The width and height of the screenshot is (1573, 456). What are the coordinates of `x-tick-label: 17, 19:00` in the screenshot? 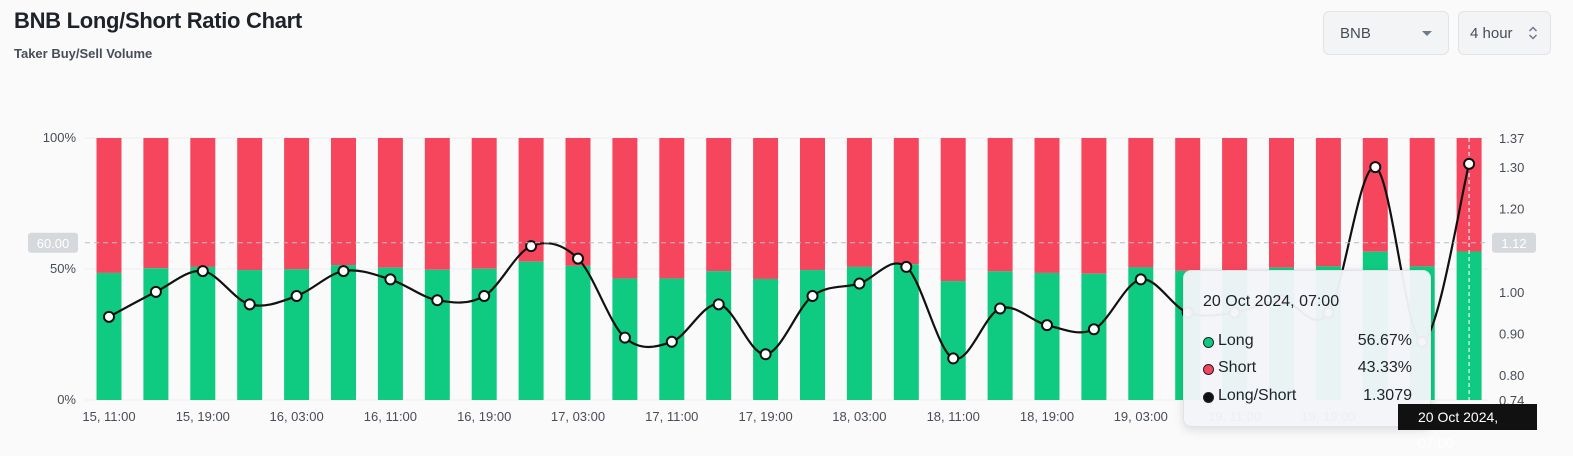 It's located at (765, 416).